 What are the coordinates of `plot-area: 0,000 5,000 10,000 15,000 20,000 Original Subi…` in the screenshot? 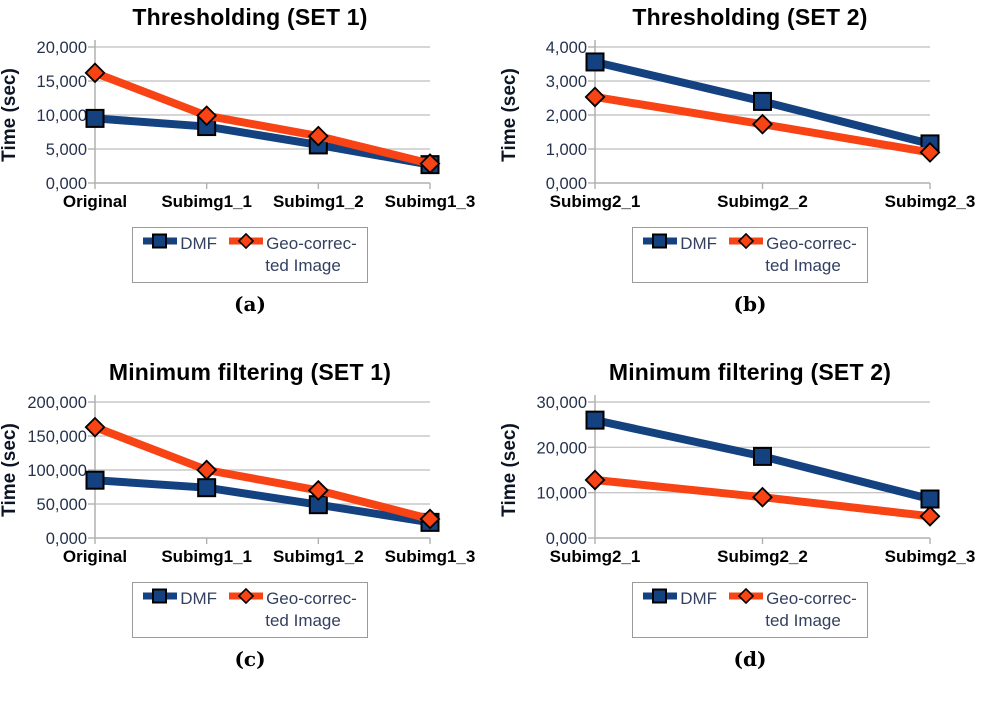 It's located at (250, 129).